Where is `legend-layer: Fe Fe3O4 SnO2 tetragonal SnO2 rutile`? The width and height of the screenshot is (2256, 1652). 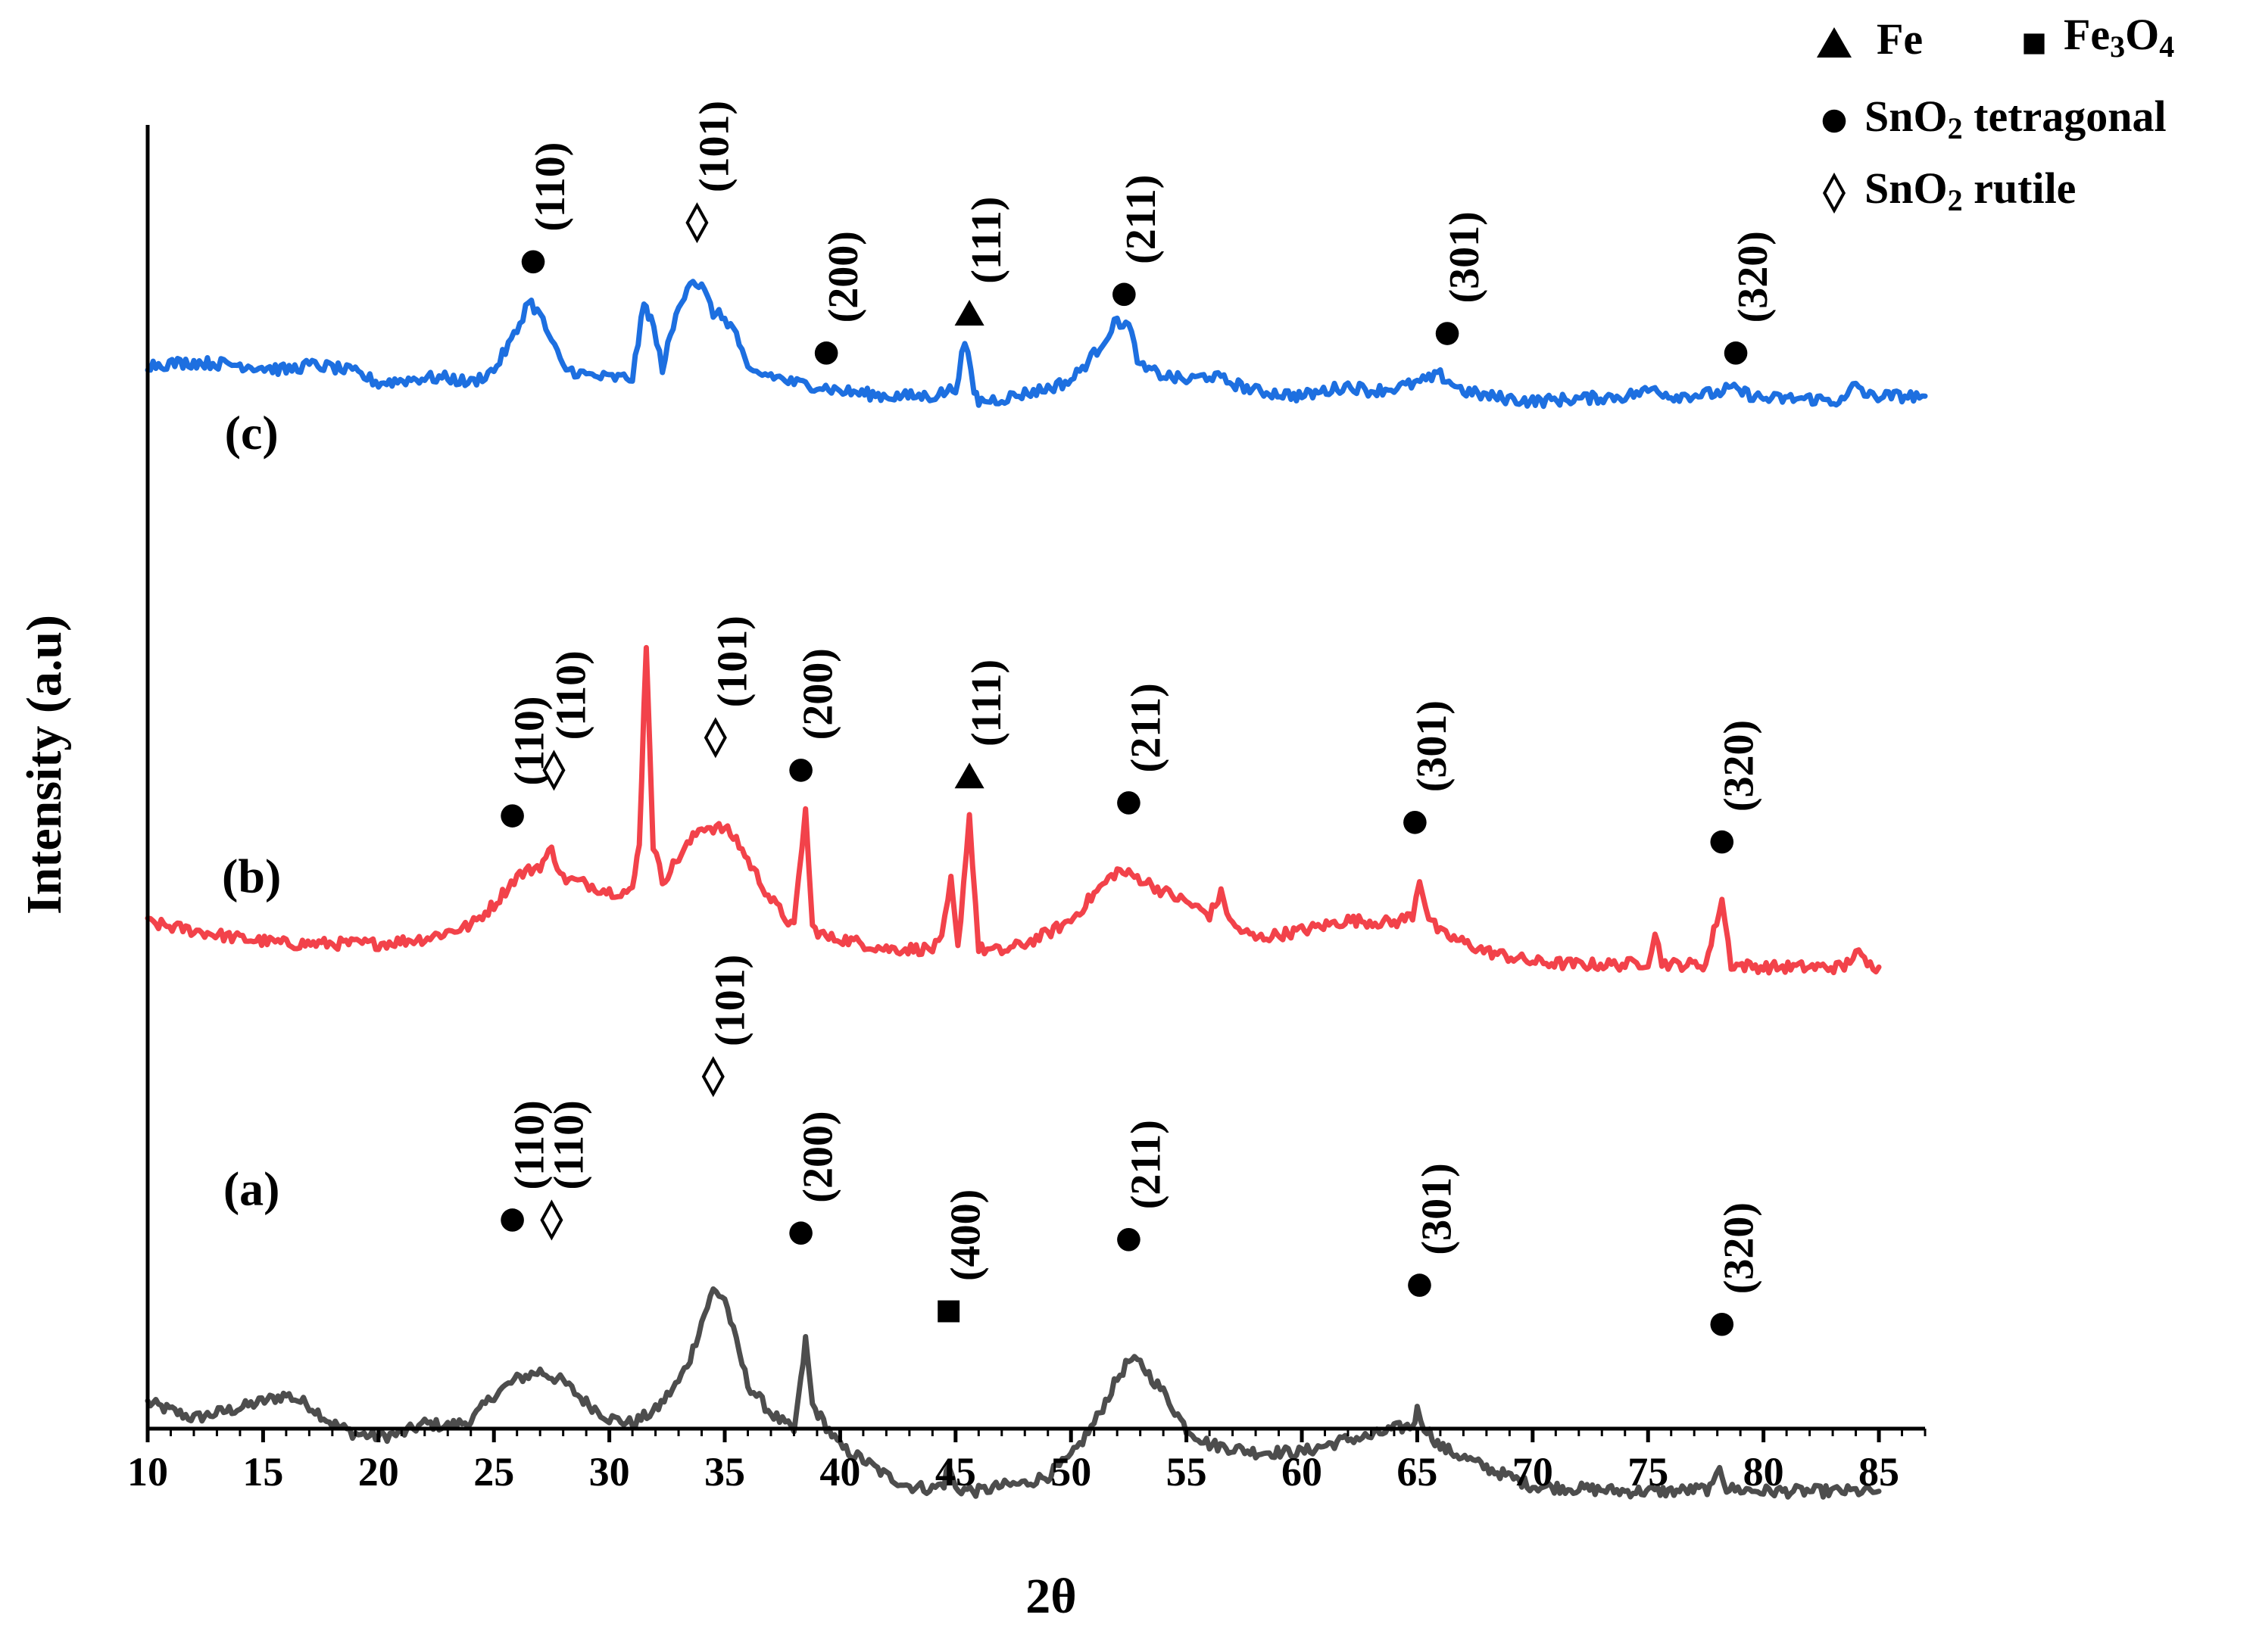 legend-layer: Fe Fe3O4 SnO2 tetragonal SnO2 rutile is located at coordinates (1995, 113).